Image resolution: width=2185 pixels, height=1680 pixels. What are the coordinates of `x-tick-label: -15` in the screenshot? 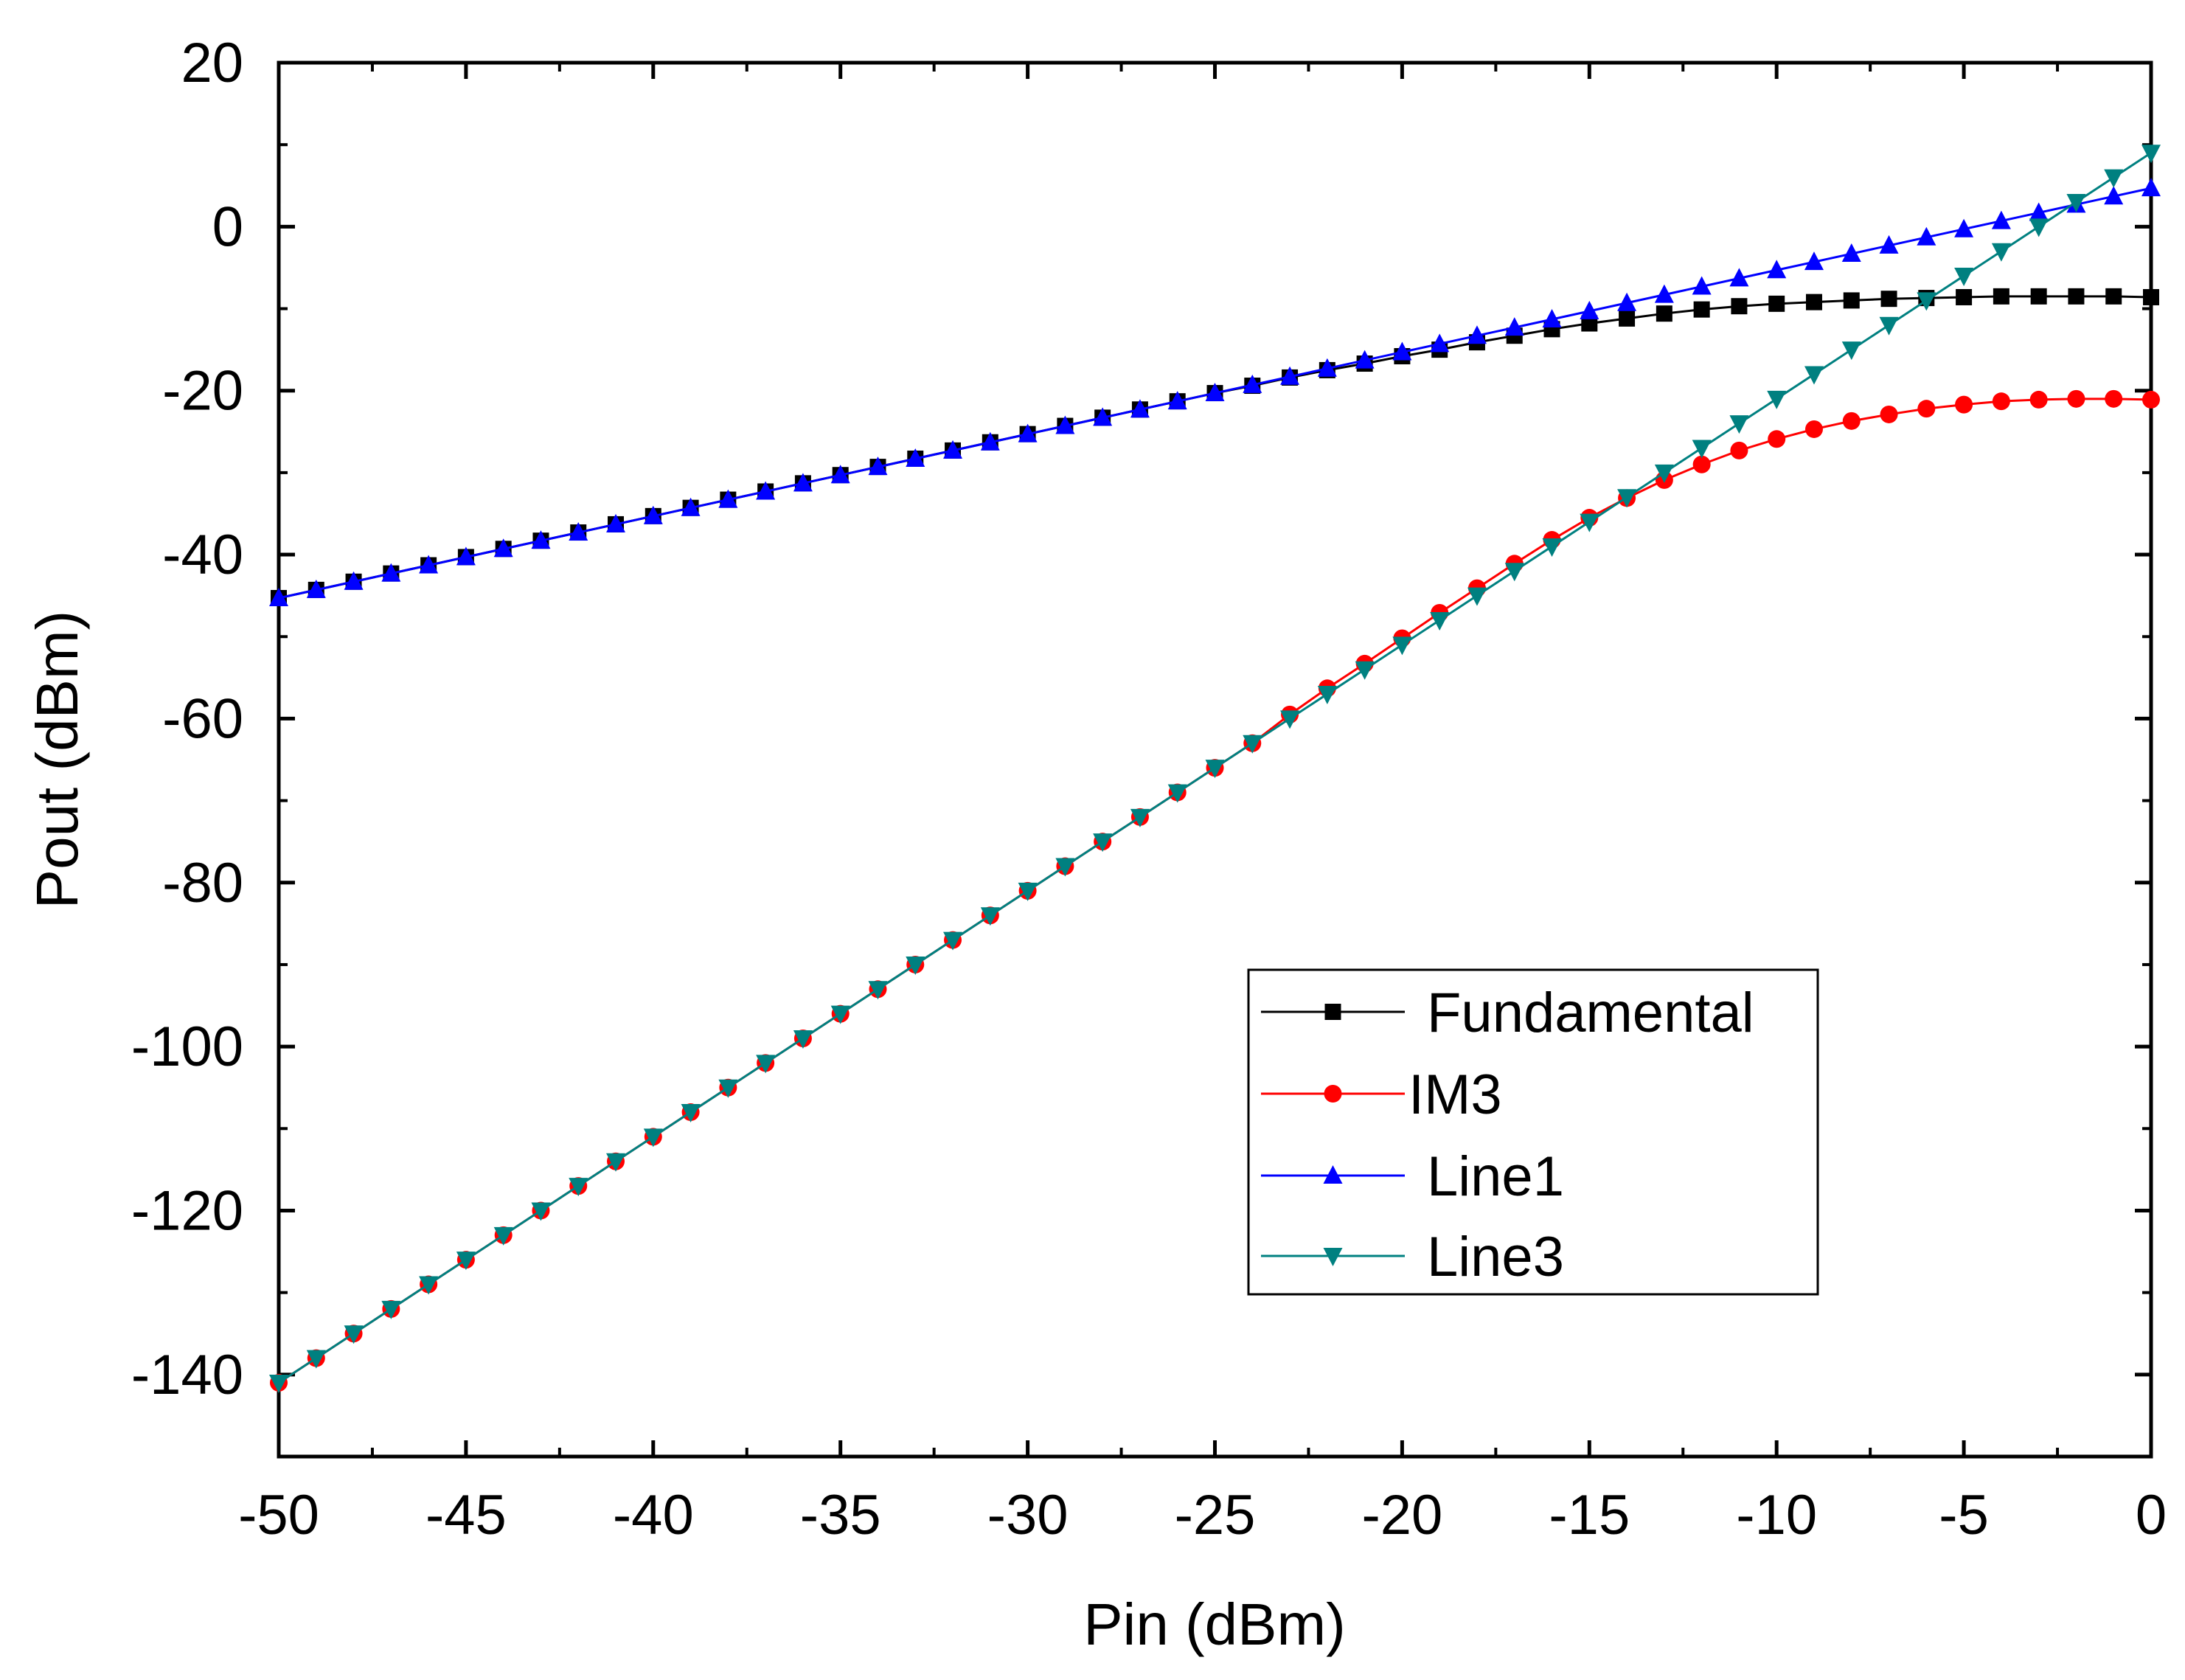 It's located at (1589, 1515).